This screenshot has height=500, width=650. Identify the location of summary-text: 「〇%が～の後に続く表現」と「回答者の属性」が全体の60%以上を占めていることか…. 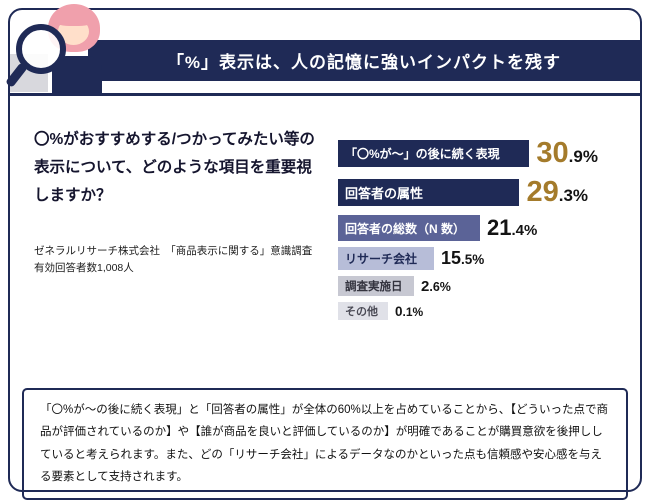
(324, 444).